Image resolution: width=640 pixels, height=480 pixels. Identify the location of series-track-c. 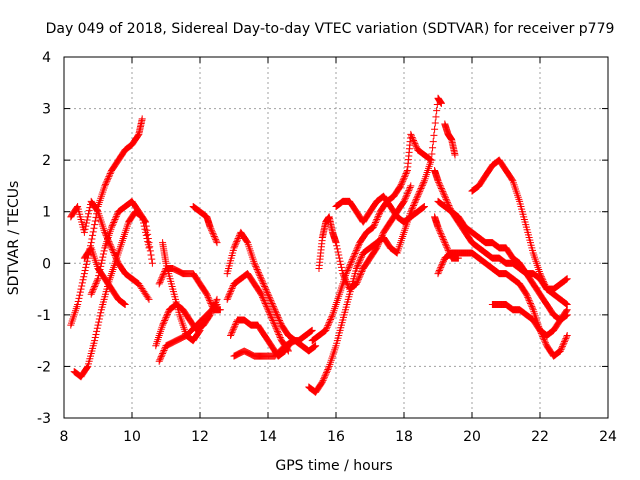
(111, 294).